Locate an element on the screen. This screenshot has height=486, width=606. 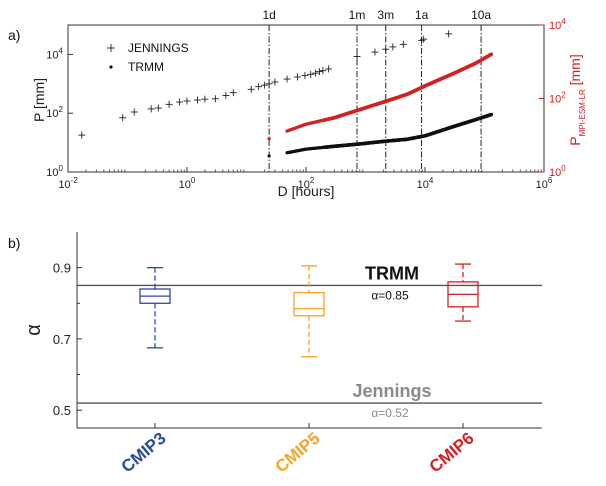
vline-label-3m: 3m is located at coordinates (385, 15).